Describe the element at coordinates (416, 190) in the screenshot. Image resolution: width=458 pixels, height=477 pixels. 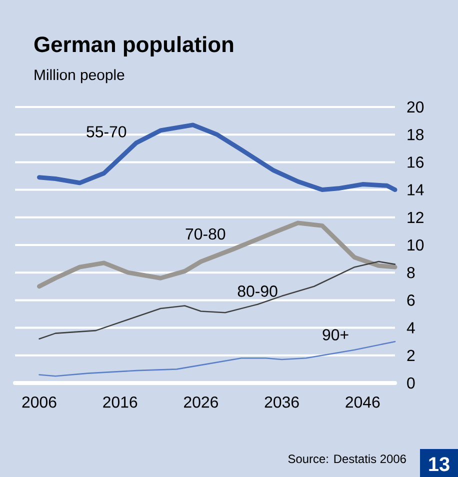
I see `y-tick-label: 14` at that location.